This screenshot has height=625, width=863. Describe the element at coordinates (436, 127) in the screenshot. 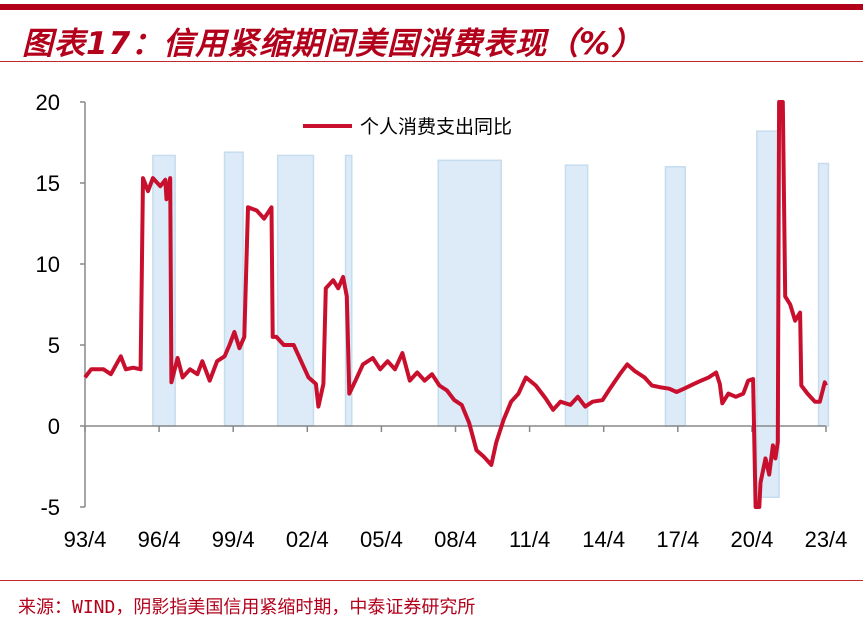

I see `legend-label: 个人消费支出同比` at that location.